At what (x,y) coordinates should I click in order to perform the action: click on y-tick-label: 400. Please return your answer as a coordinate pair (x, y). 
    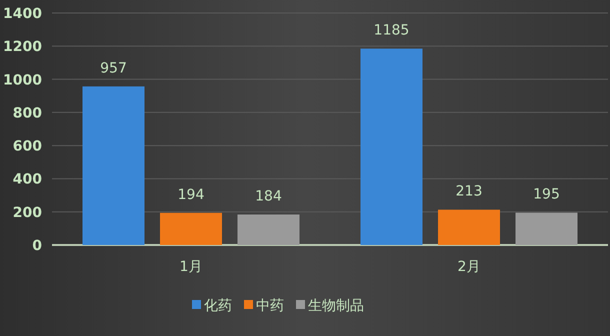
    Looking at the image, I should click on (27, 180).